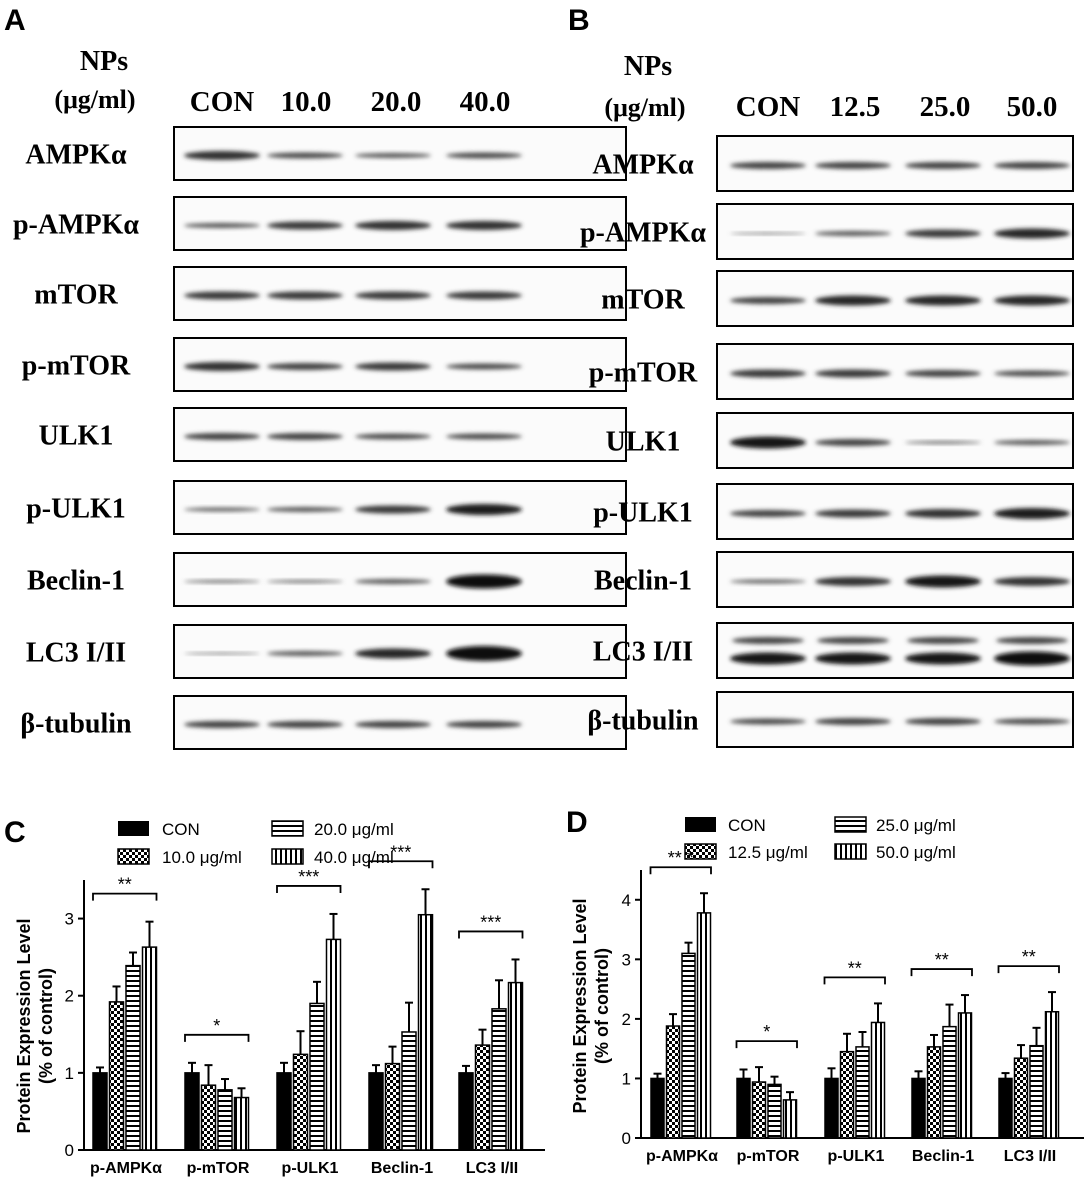  Describe the element at coordinates (492, 1168) in the screenshot. I see `x-tick-label: LC3 I/II` at that location.